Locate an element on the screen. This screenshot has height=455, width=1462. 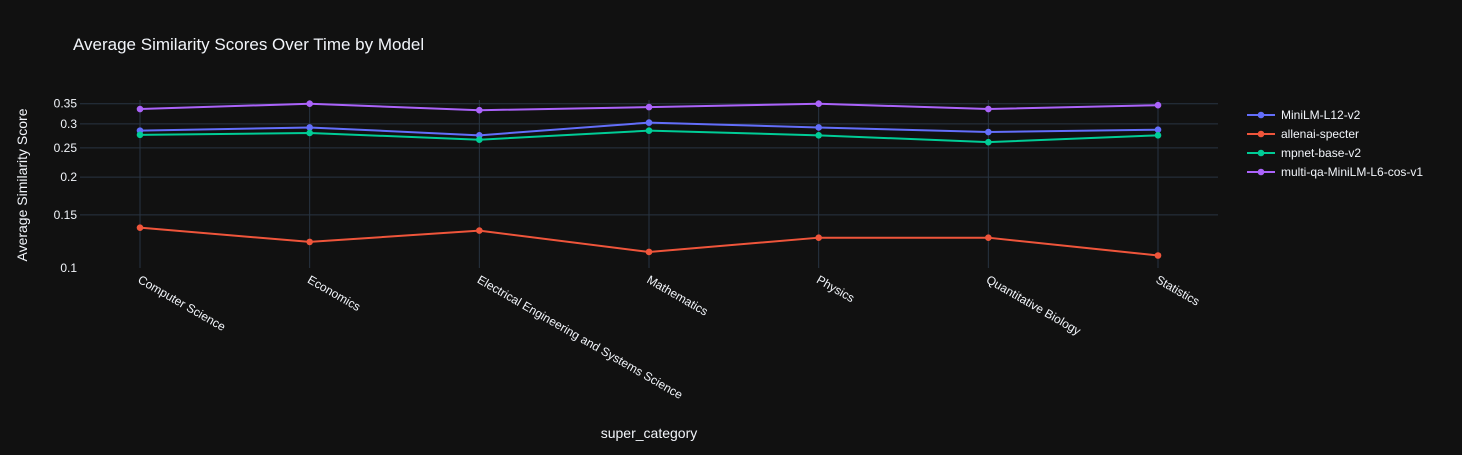
y-tick-label: 0.1 is located at coordinates (68, 268).